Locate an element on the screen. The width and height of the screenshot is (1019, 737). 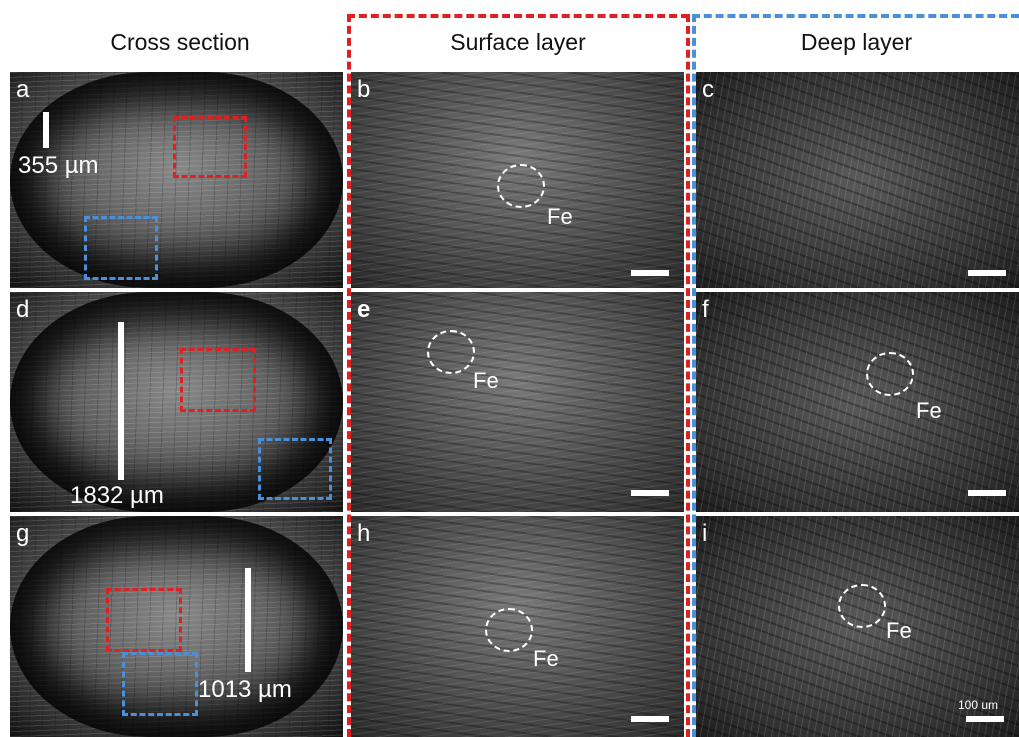
sem-image-c is located at coordinates (857, 180).